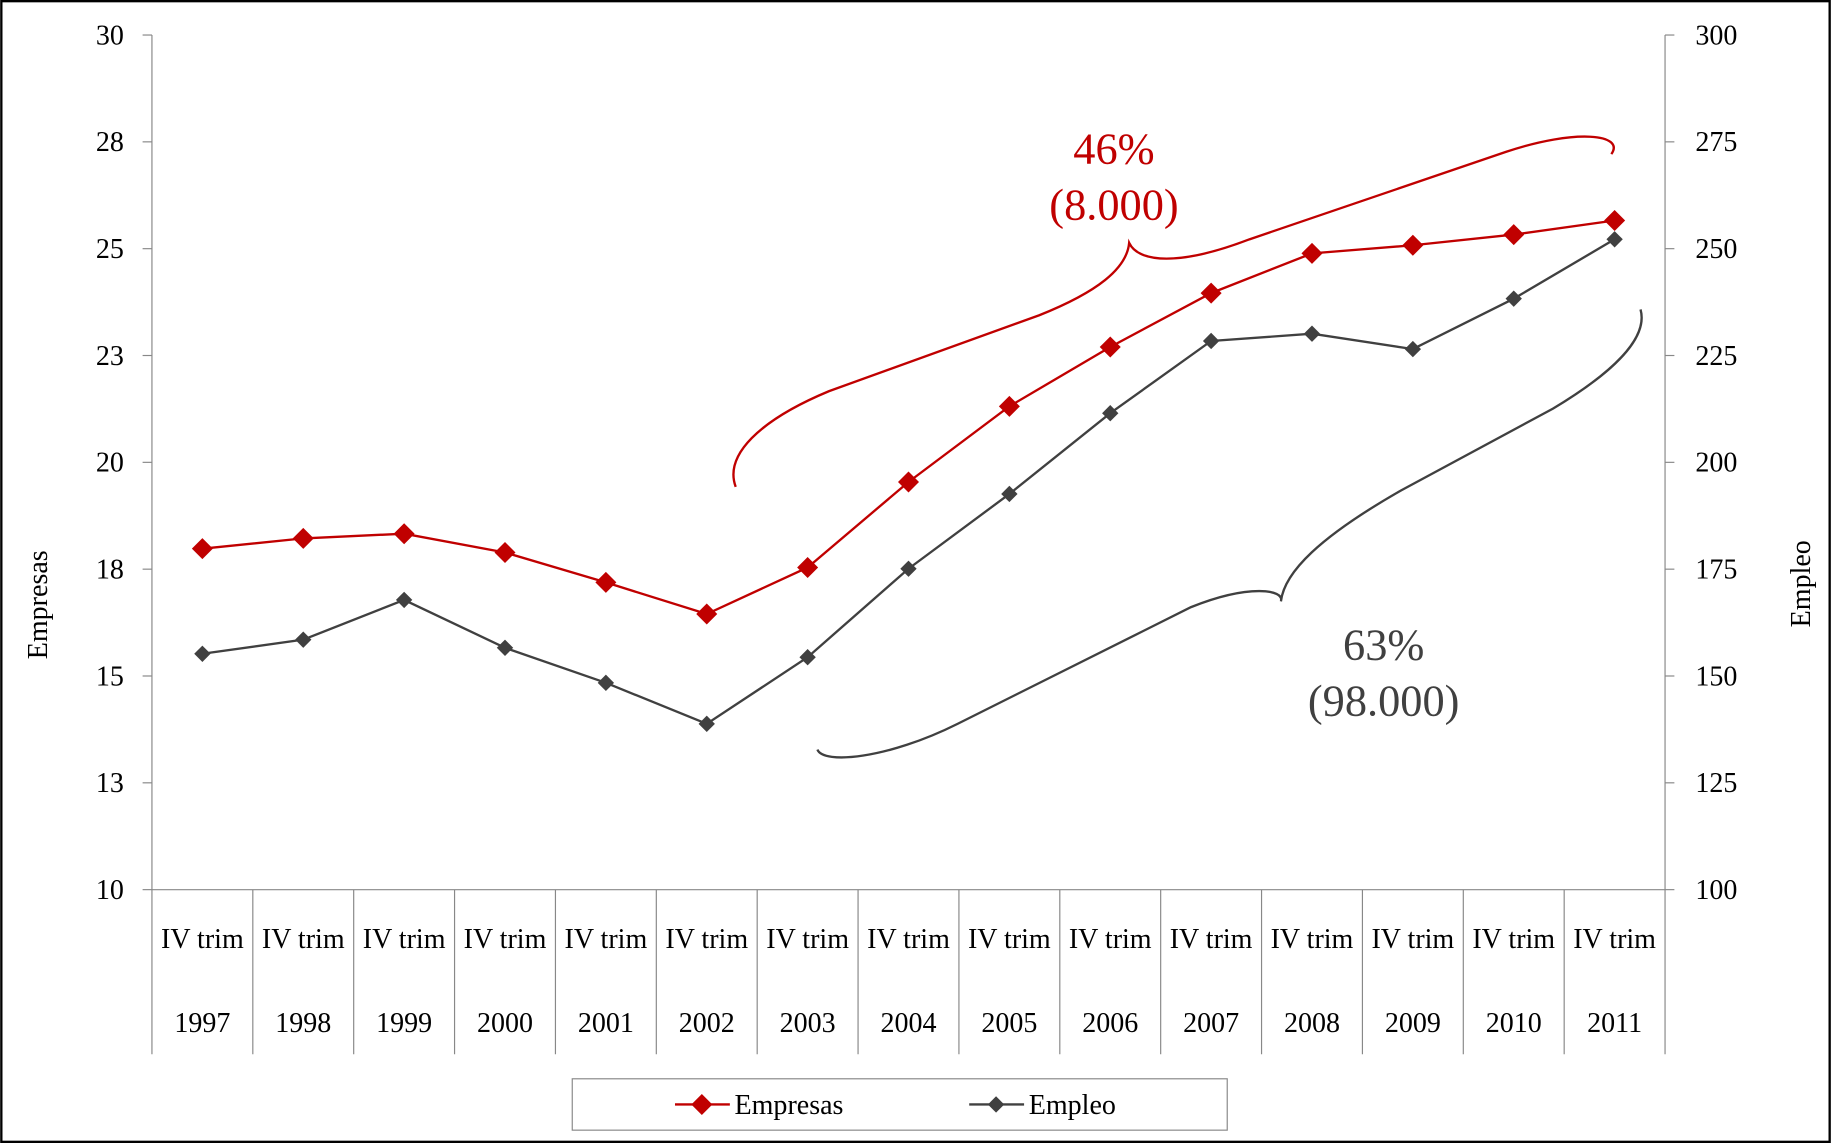 Image resolution: width=1831 pixels, height=1143 pixels. I want to click on x-tick-label: 2003, so click(808, 1023).